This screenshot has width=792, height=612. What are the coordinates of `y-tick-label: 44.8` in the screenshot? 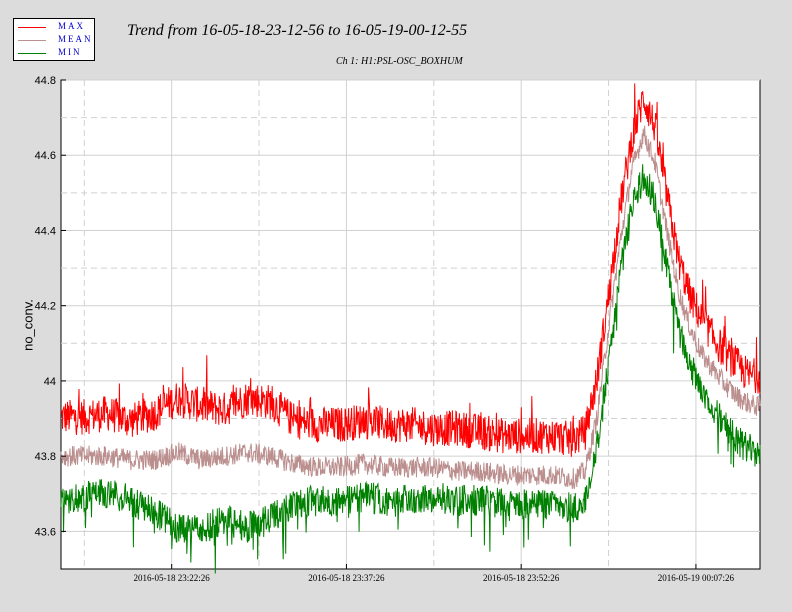 It's located at (45, 81).